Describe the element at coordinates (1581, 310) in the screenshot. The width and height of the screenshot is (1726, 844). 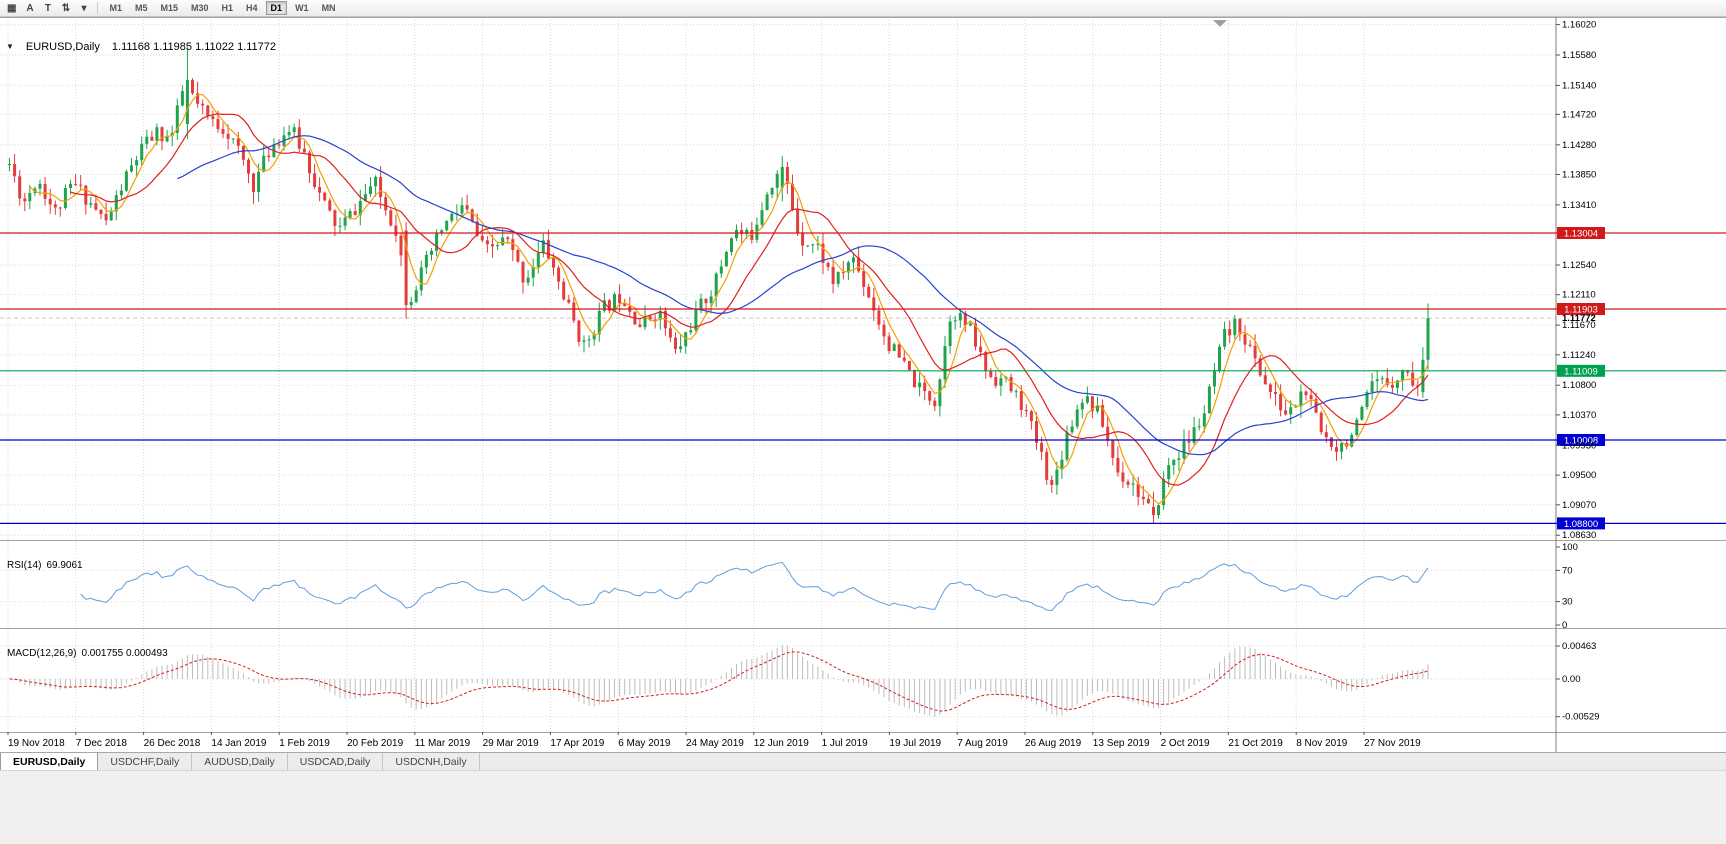
I see `svg-text: 1.11903` at that location.